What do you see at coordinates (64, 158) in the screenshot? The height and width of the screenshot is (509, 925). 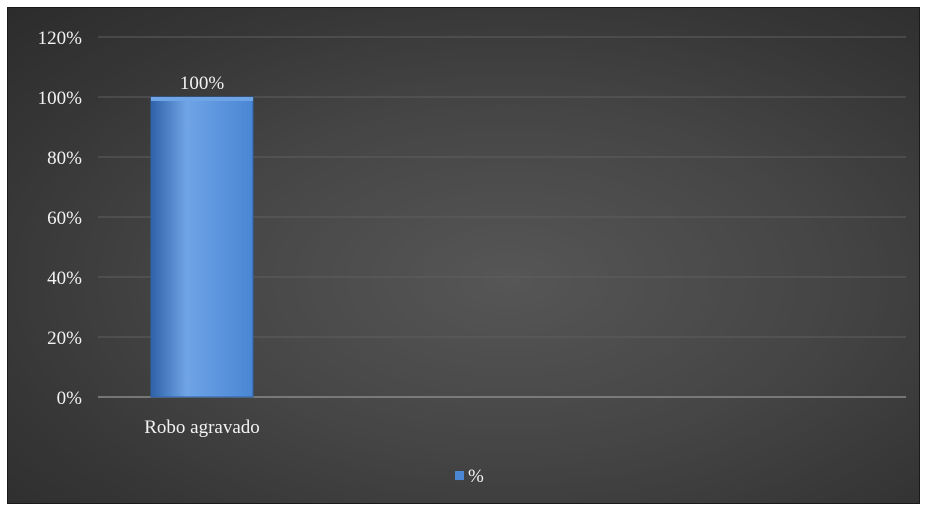 I see `y-tick-label: 80%` at bounding box center [64, 158].